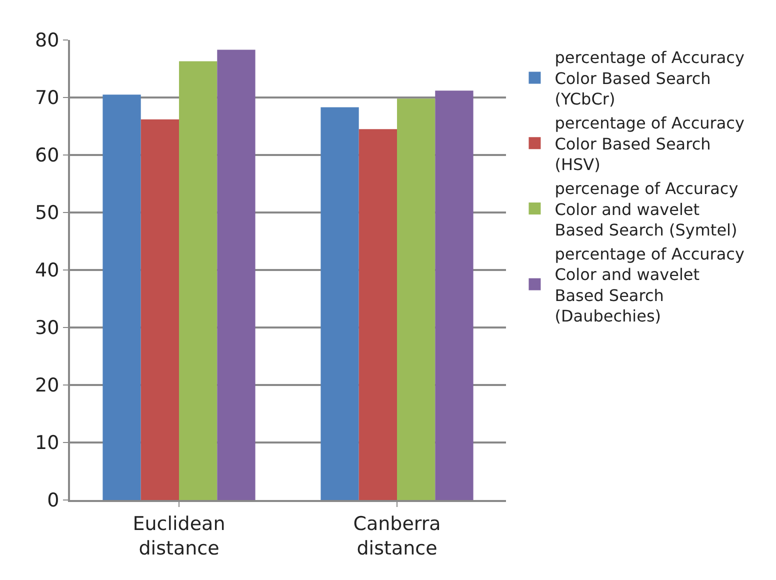 This screenshot has width=776, height=580. I want to click on y-tick-label: 40, so click(47, 271).